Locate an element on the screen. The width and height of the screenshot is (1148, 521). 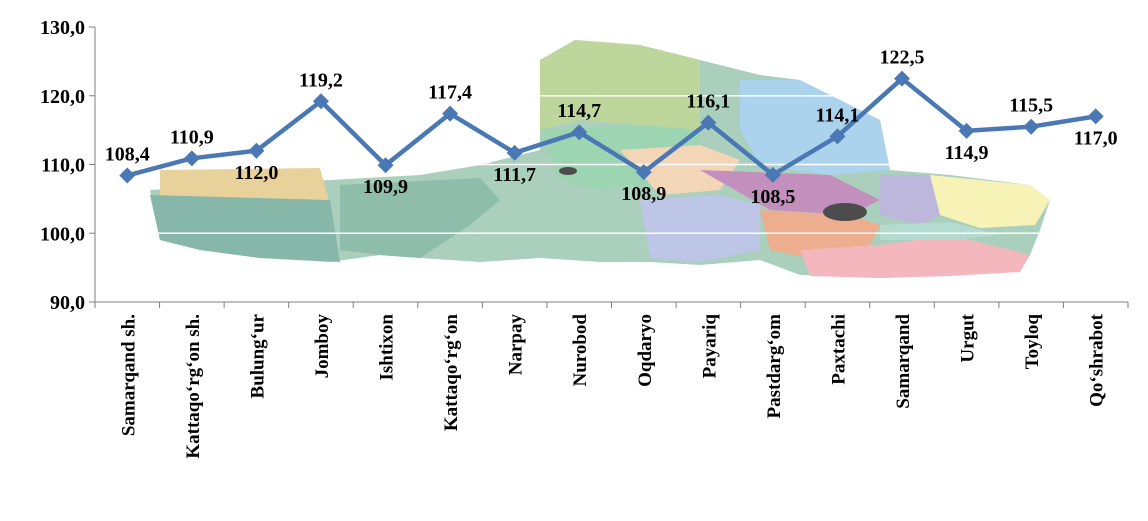
data-label: 111,7 is located at coordinates (514, 175).